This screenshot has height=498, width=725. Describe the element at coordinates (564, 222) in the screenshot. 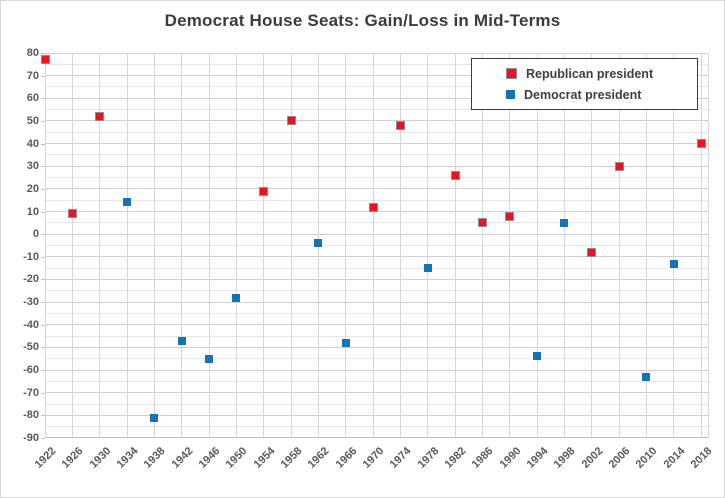

I see `data-point-1998` at that location.